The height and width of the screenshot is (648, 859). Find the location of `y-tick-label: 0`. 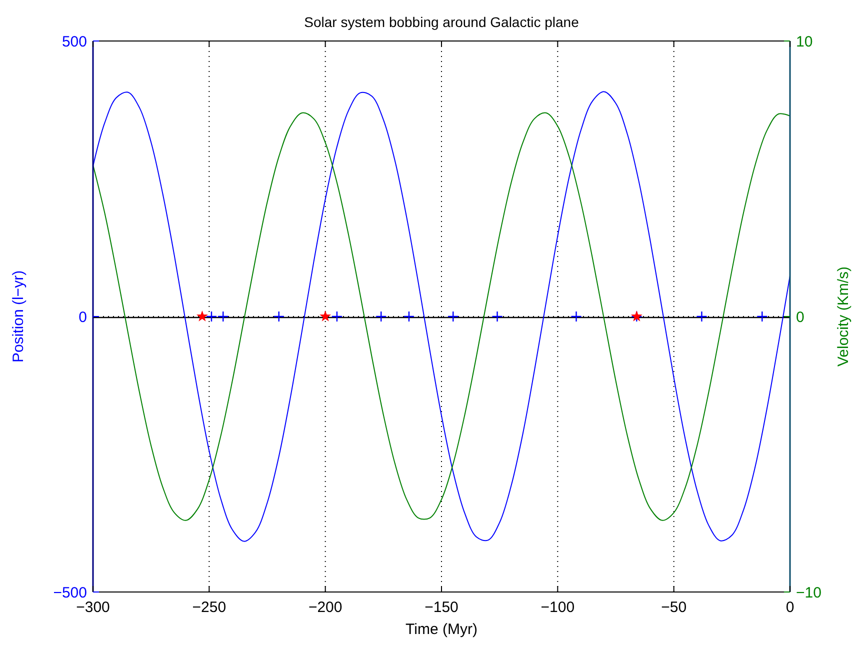

y-tick-label: 0 is located at coordinates (82, 317).